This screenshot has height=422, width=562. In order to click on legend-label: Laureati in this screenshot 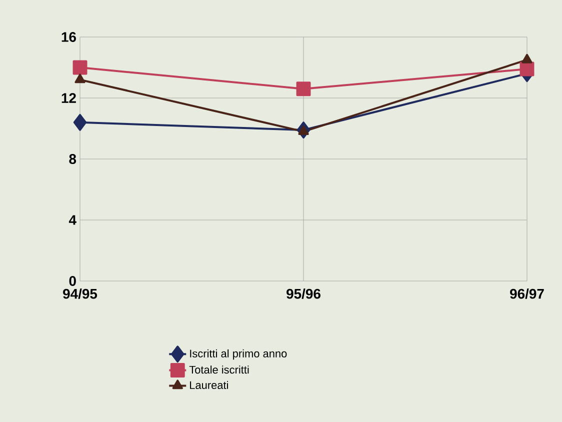, I will do `click(209, 385)`.